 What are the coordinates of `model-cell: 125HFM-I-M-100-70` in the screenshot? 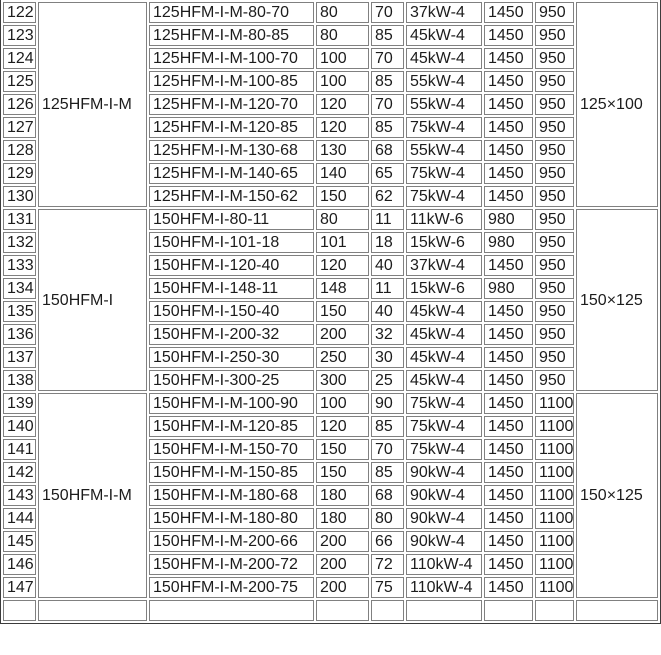 It's located at (231, 58).